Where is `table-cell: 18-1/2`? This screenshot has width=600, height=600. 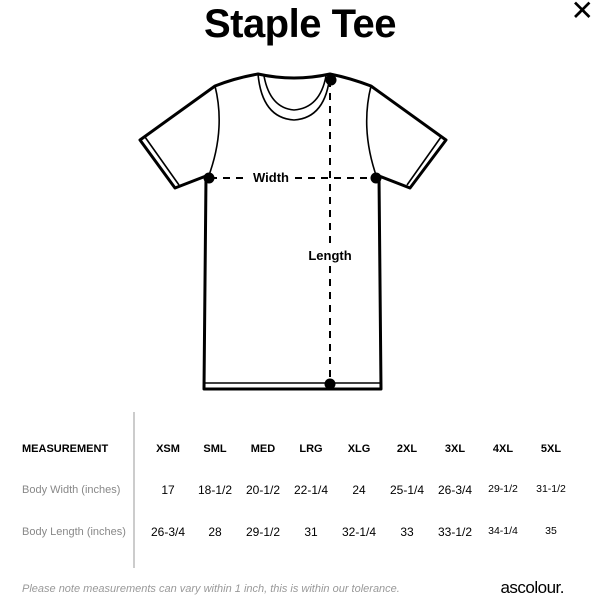 table-cell: 18-1/2 is located at coordinates (215, 490).